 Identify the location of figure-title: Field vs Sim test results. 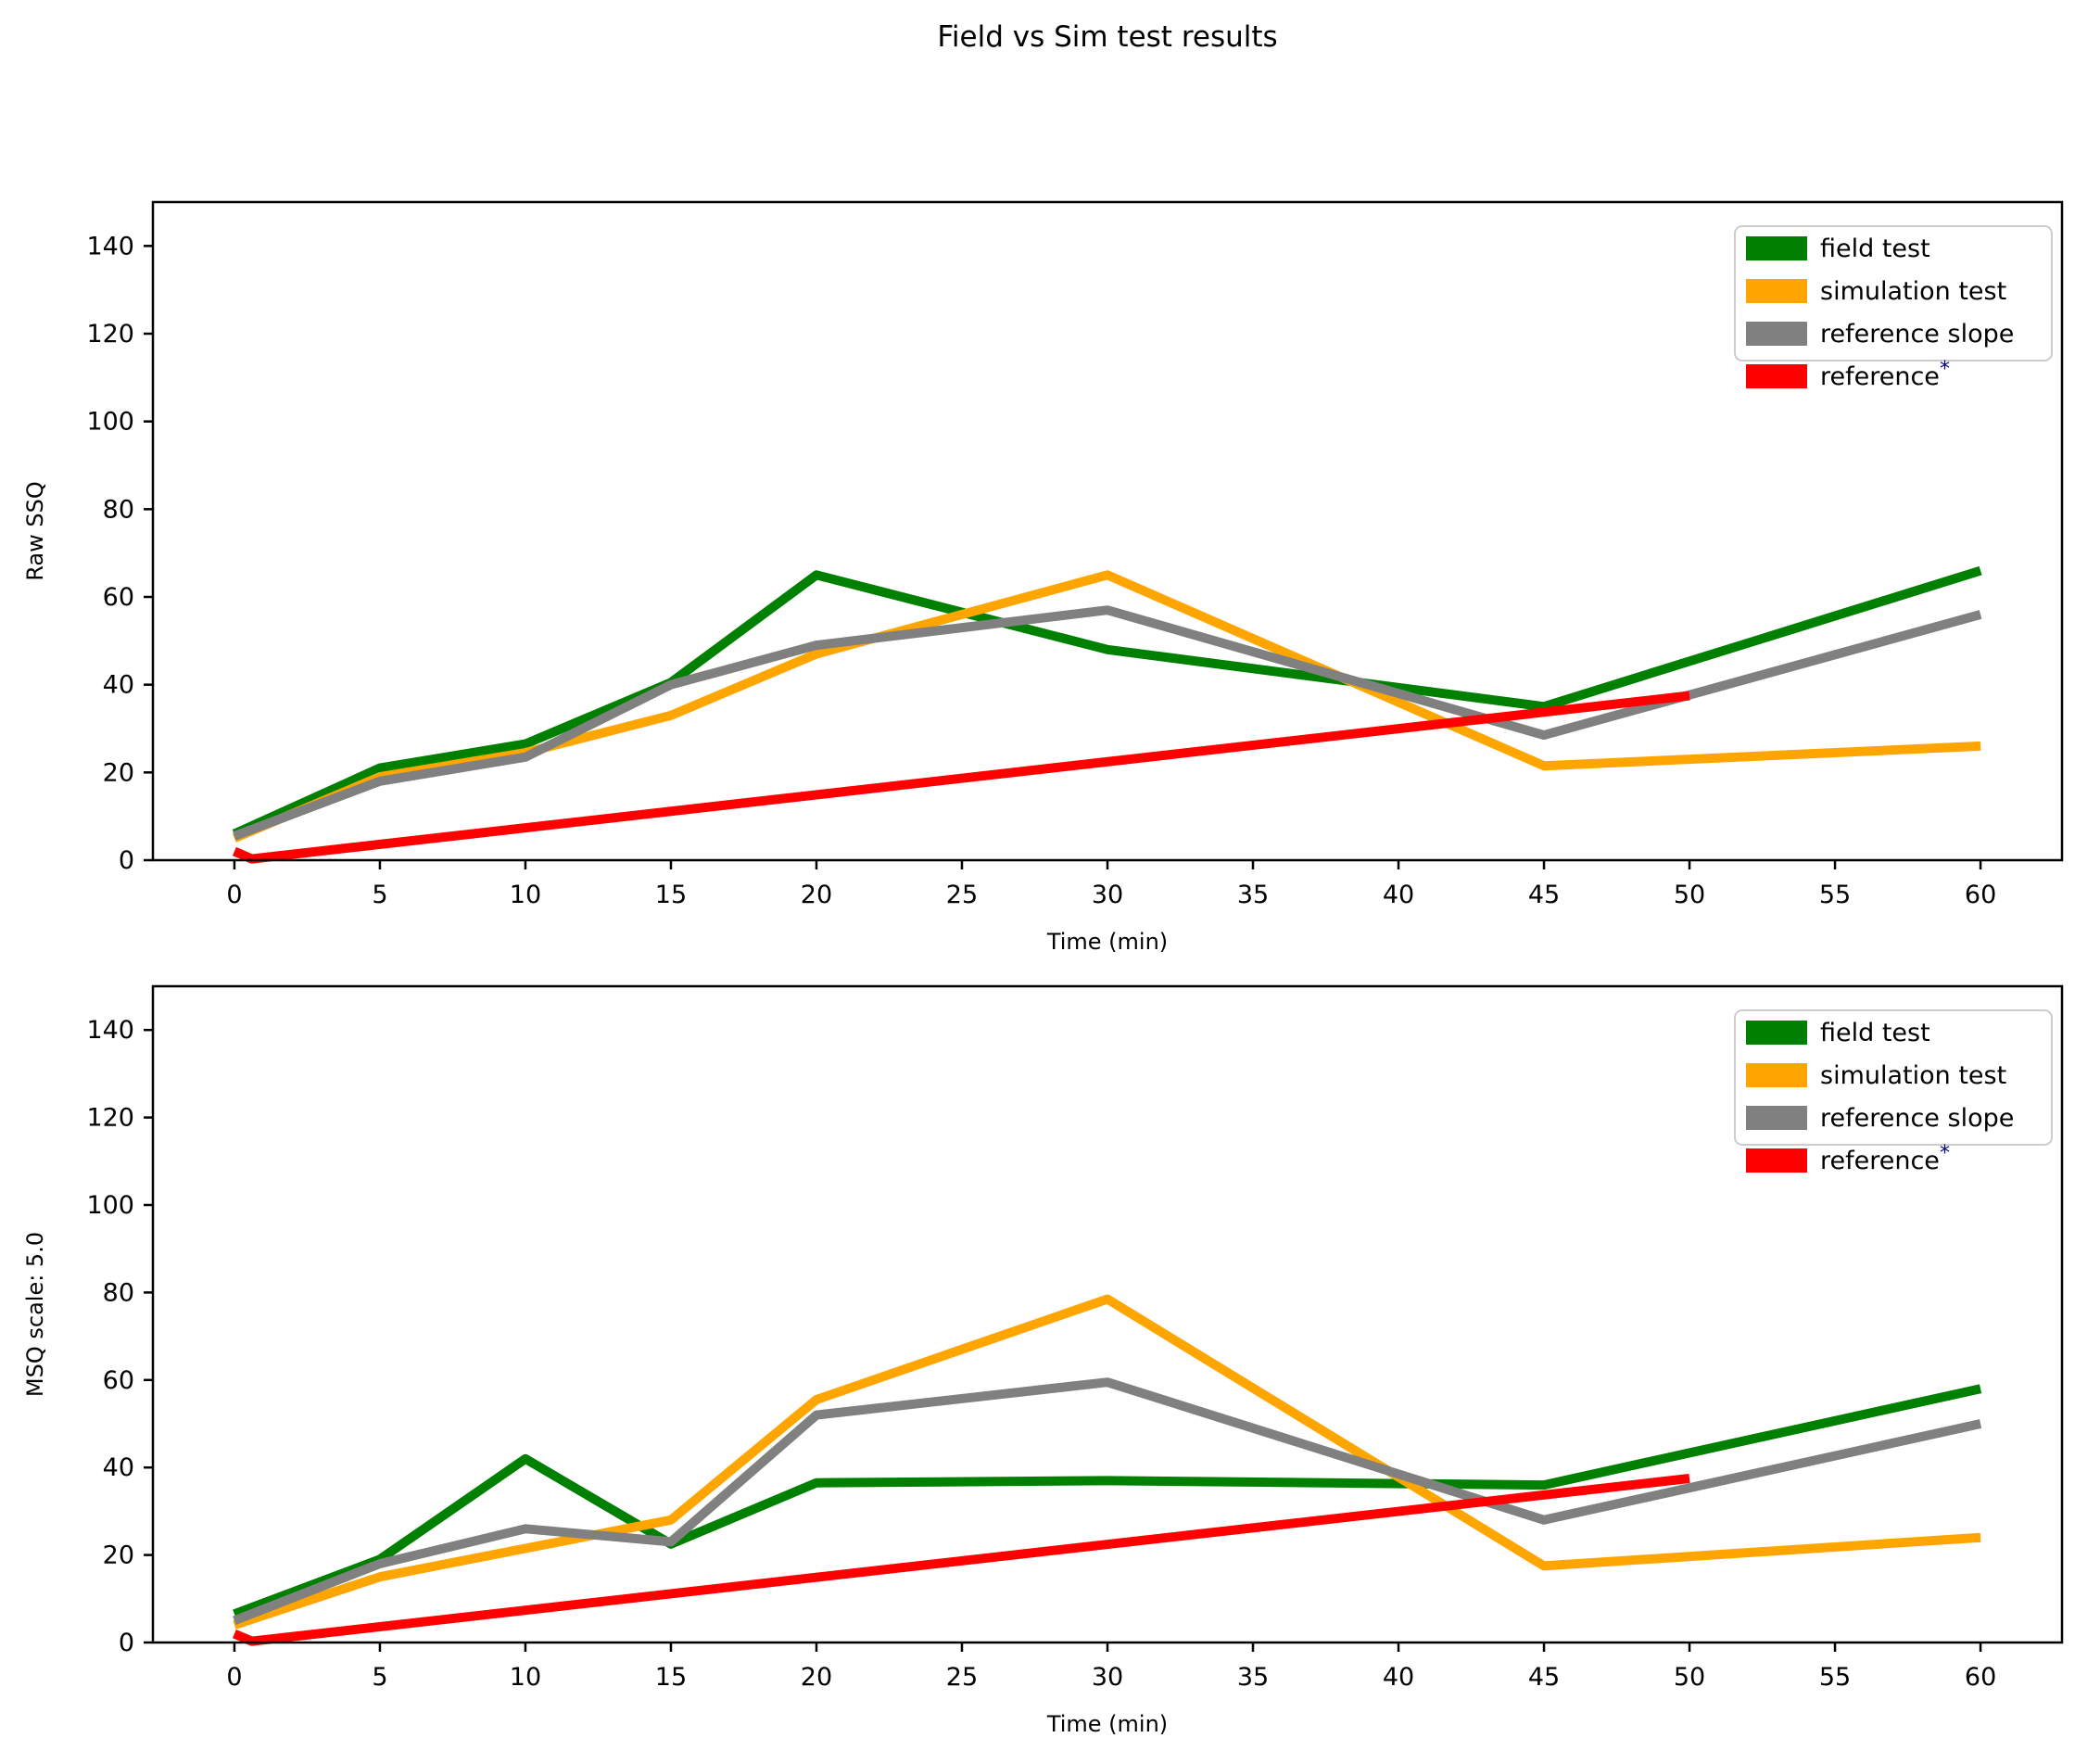
(1107, 37).